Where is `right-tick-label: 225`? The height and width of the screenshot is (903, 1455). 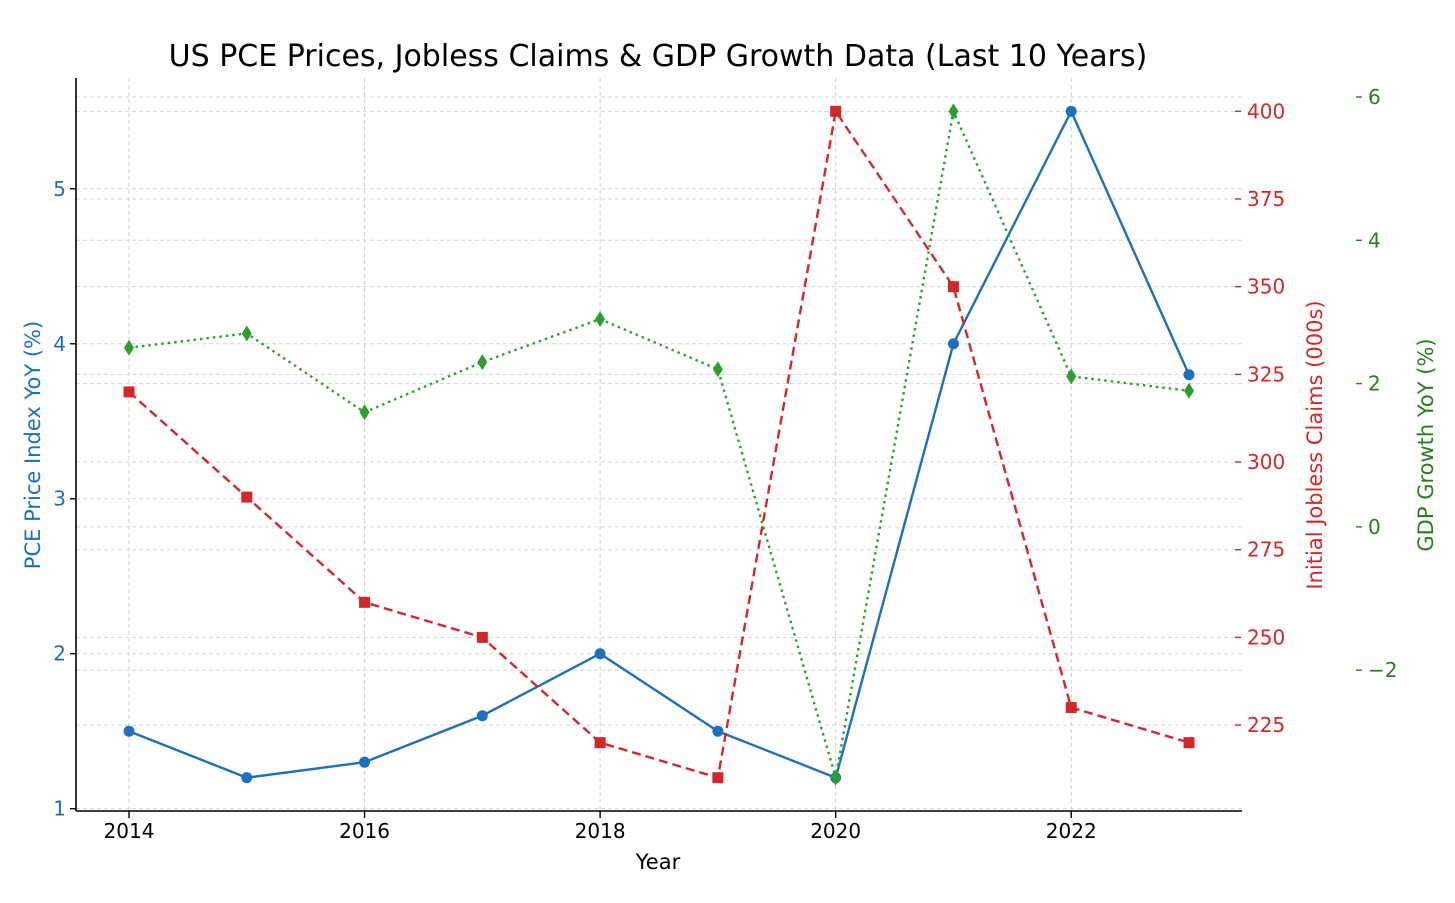
right-tick-label: 225 is located at coordinates (1266, 725).